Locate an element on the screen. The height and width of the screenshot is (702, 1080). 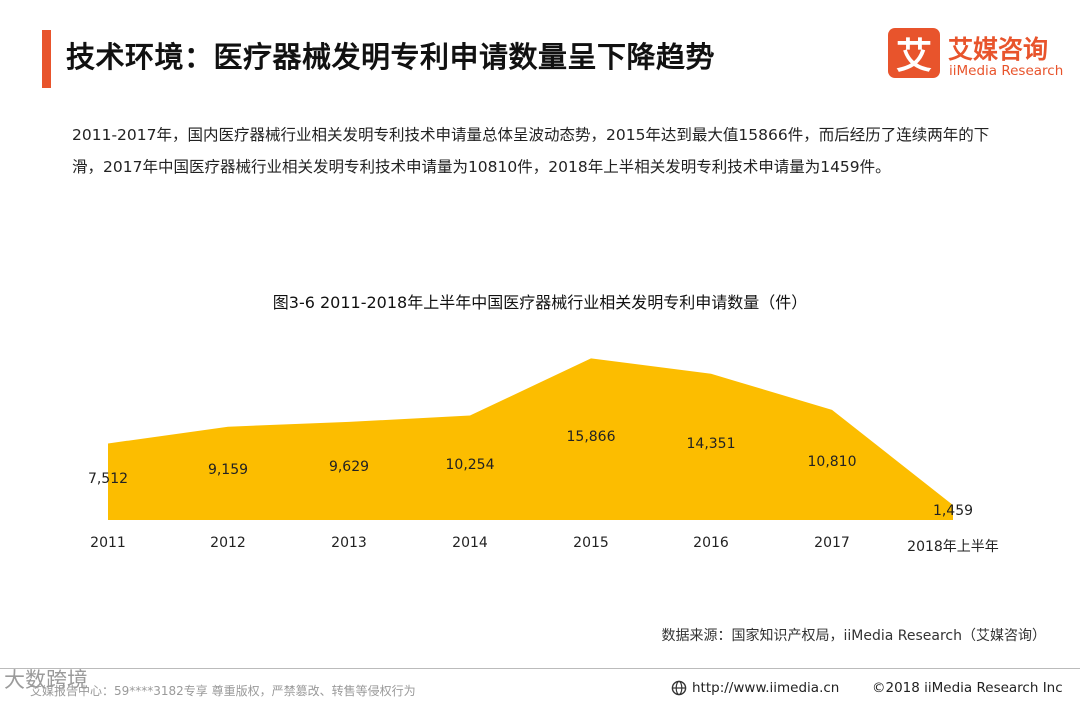
data-label: 15,866 is located at coordinates (591, 437).